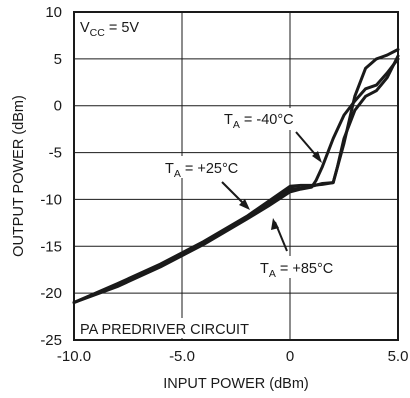 This screenshot has width=410, height=398. I want to click on label-plus25: TA = +25°C, so click(201, 170).